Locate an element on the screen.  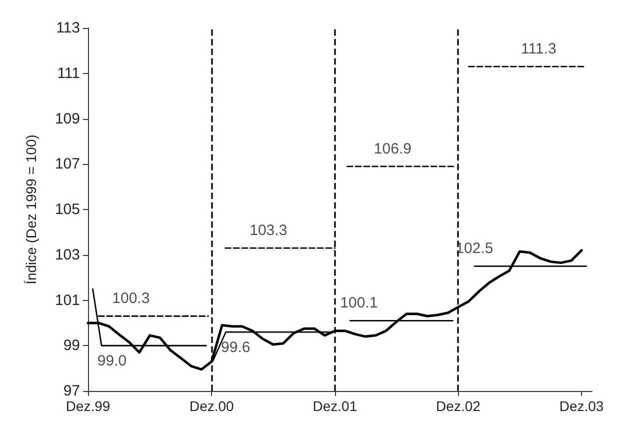
x-tick-label: Dez.03 is located at coordinates (581, 406).